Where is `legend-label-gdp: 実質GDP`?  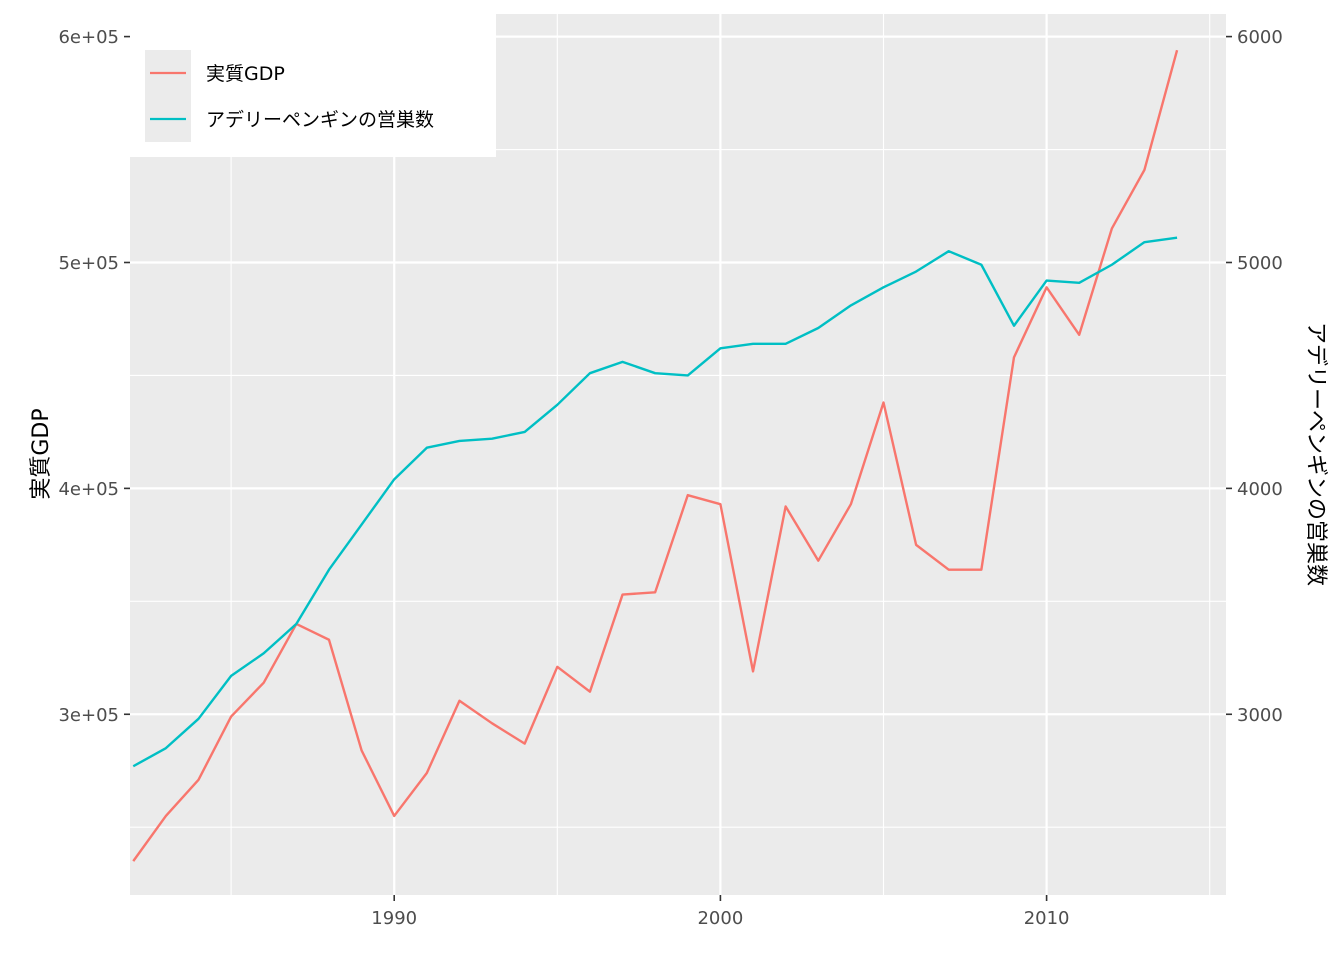 legend-label-gdp: 実質GDP is located at coordinates (245, 74).